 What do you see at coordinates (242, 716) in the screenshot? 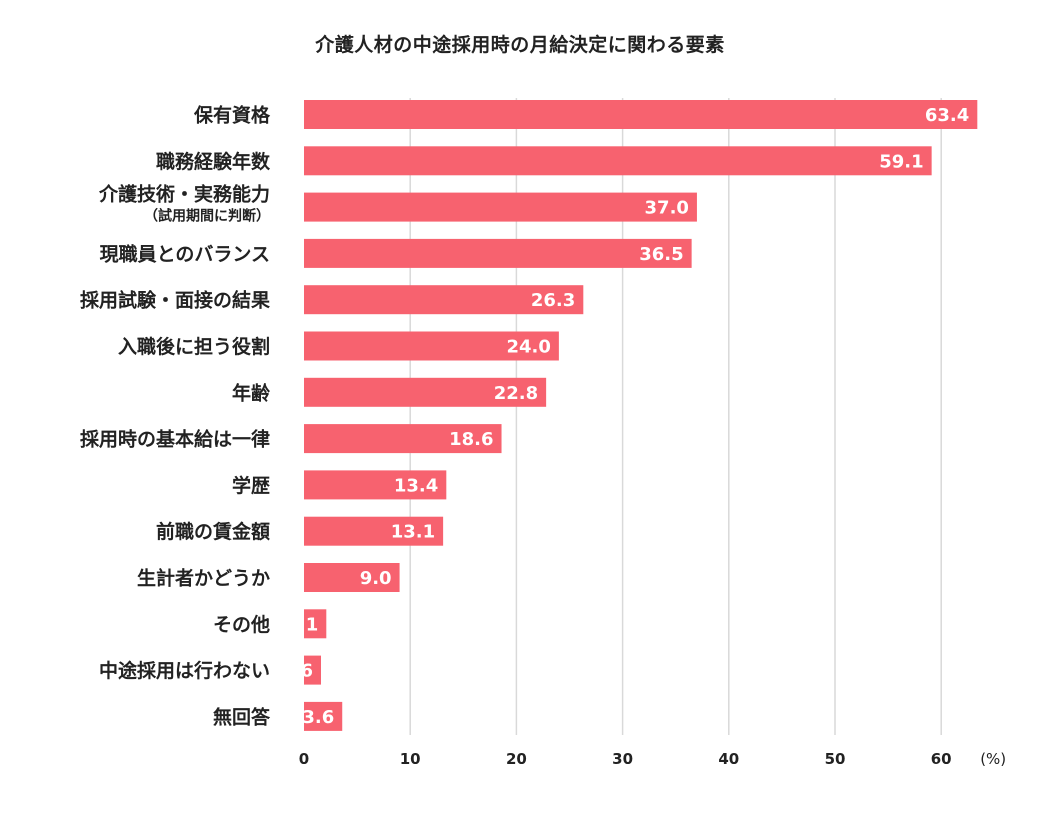
I see `category-label: 無回答` at bounding box center [242, 716].